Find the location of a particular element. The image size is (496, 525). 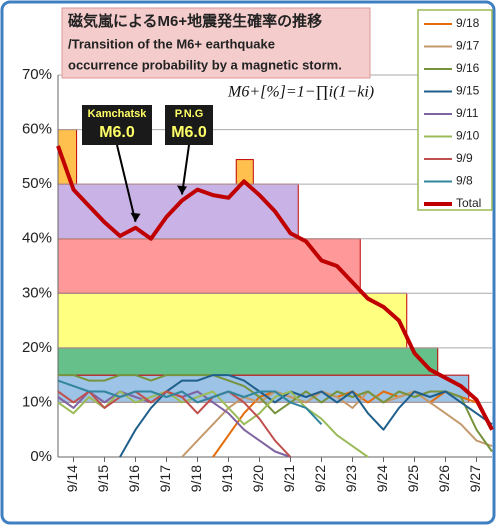

legend-label: 9/10 is located at coordinates (468, 136).